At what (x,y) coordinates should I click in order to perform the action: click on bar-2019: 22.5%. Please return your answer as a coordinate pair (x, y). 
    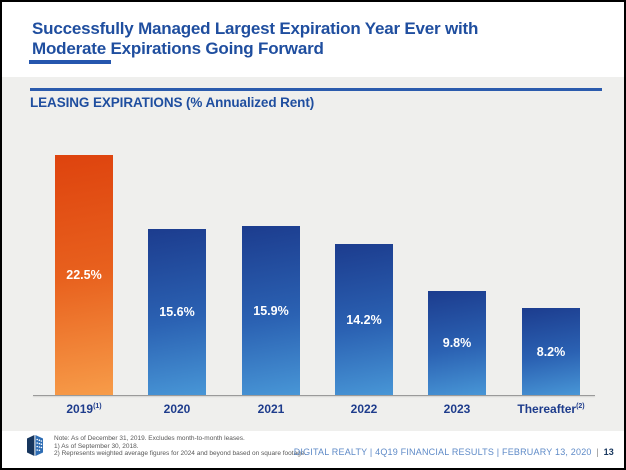
    Looking at the image, I should click on (84, 275).